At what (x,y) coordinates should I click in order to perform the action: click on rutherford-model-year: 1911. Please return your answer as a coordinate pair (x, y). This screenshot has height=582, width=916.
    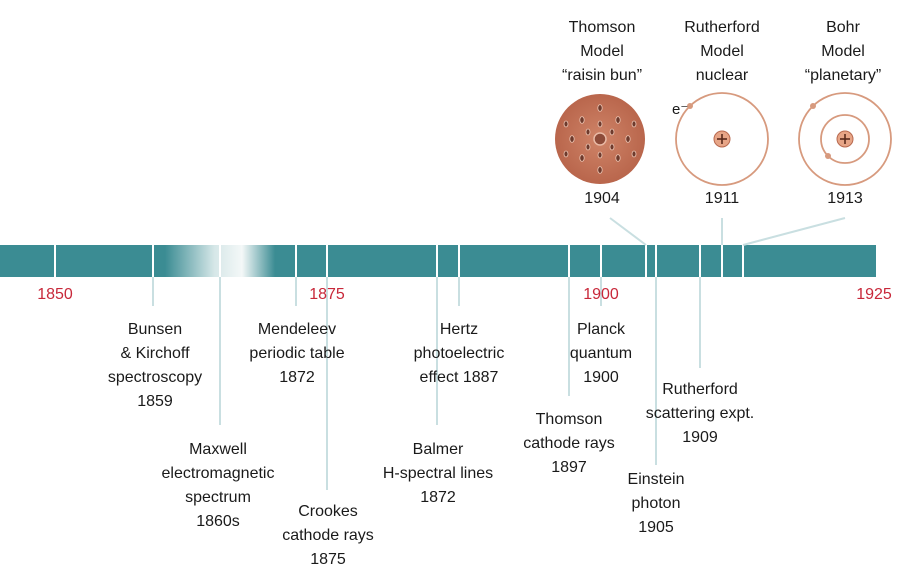
    Looking at the image, I should click on (722, 198).